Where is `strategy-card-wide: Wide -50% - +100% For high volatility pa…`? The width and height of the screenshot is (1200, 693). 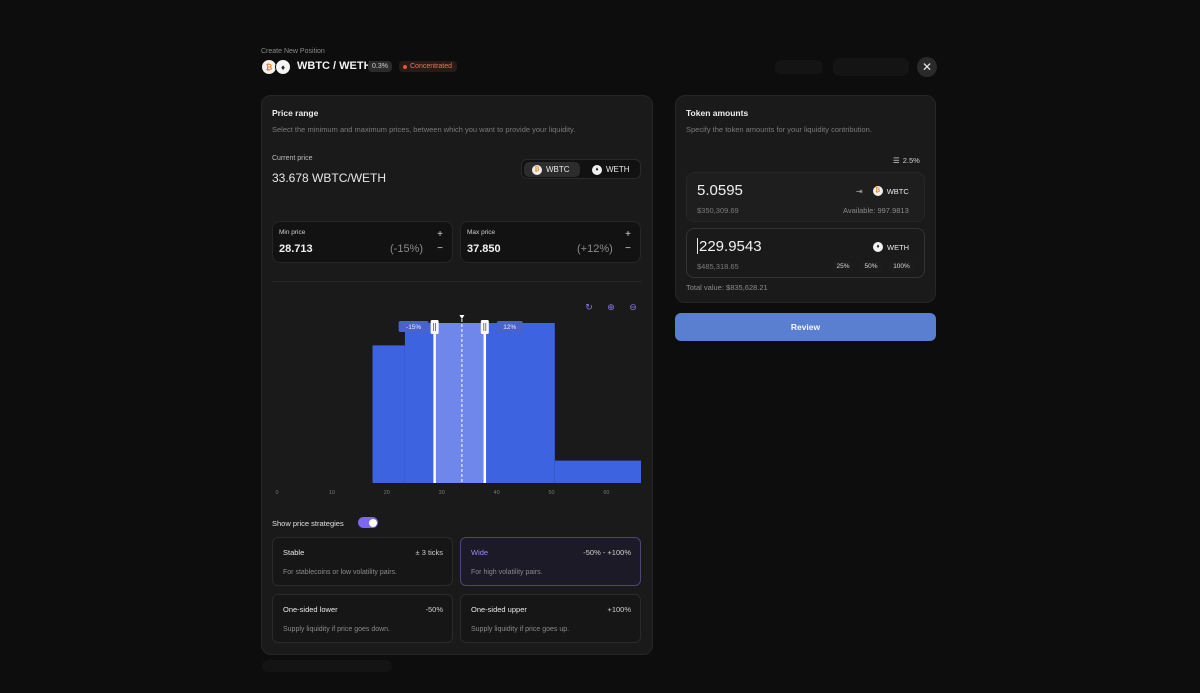 strategy-card-wide: Wide -50% - +100% For high volatility pa… is located at coordinates (550, 561).